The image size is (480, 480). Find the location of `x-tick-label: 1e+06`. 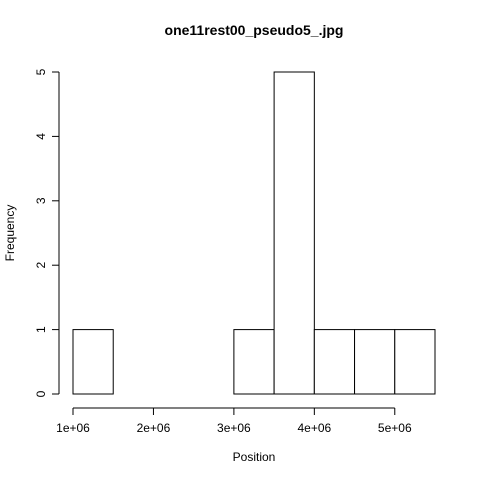

x-tick-label: 1e+06 is located at coordinates (73, 428).